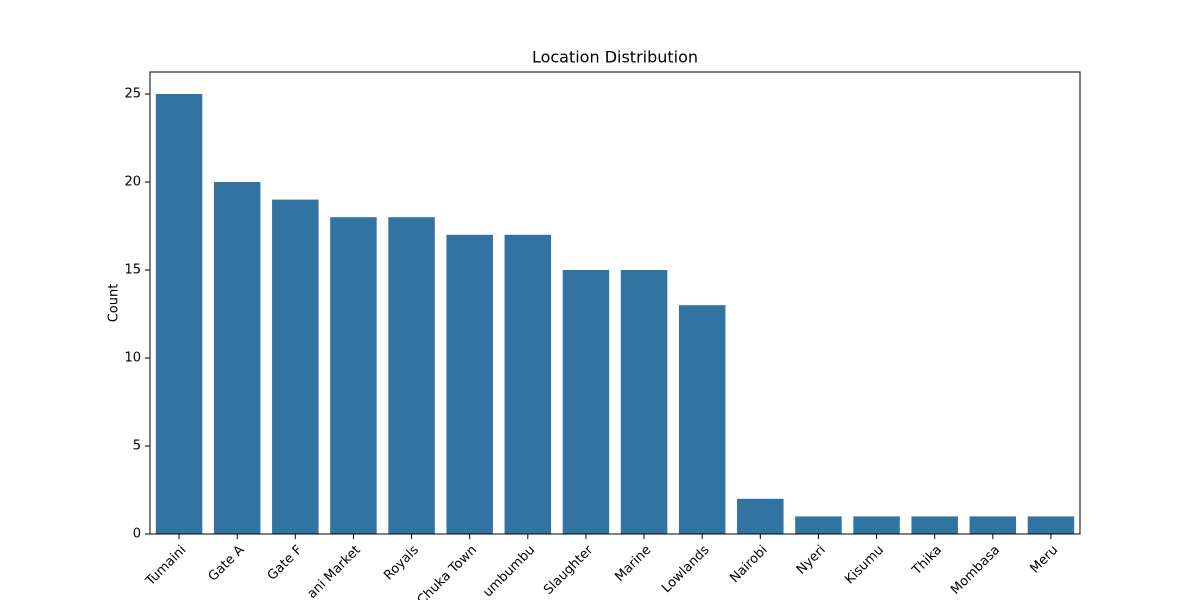 This screenshot has height=600, width=1200. What do you see at coordinates (615, 57) in the screenshot?
I see `chart-title: Location Distribution` at bounding box center [615, 57].